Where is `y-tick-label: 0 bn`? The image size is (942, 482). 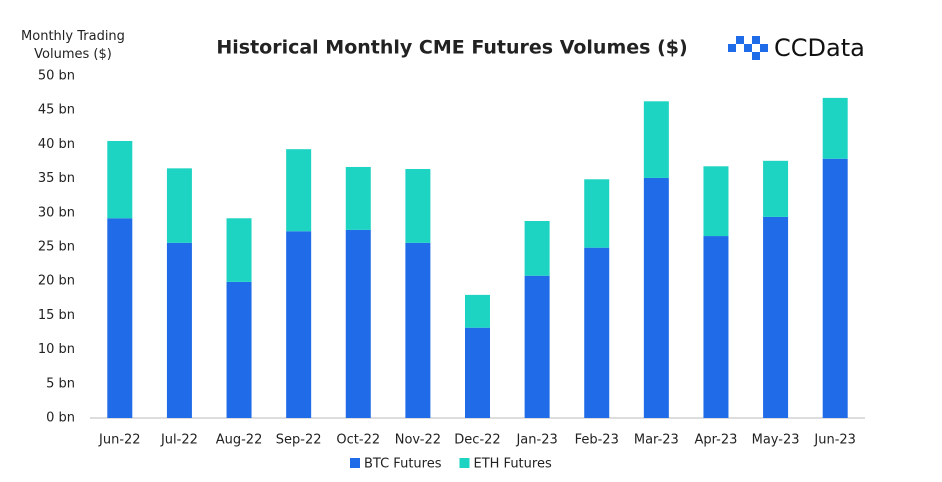 y-tick-label: 0 bn is located at coordinates (60, 418).